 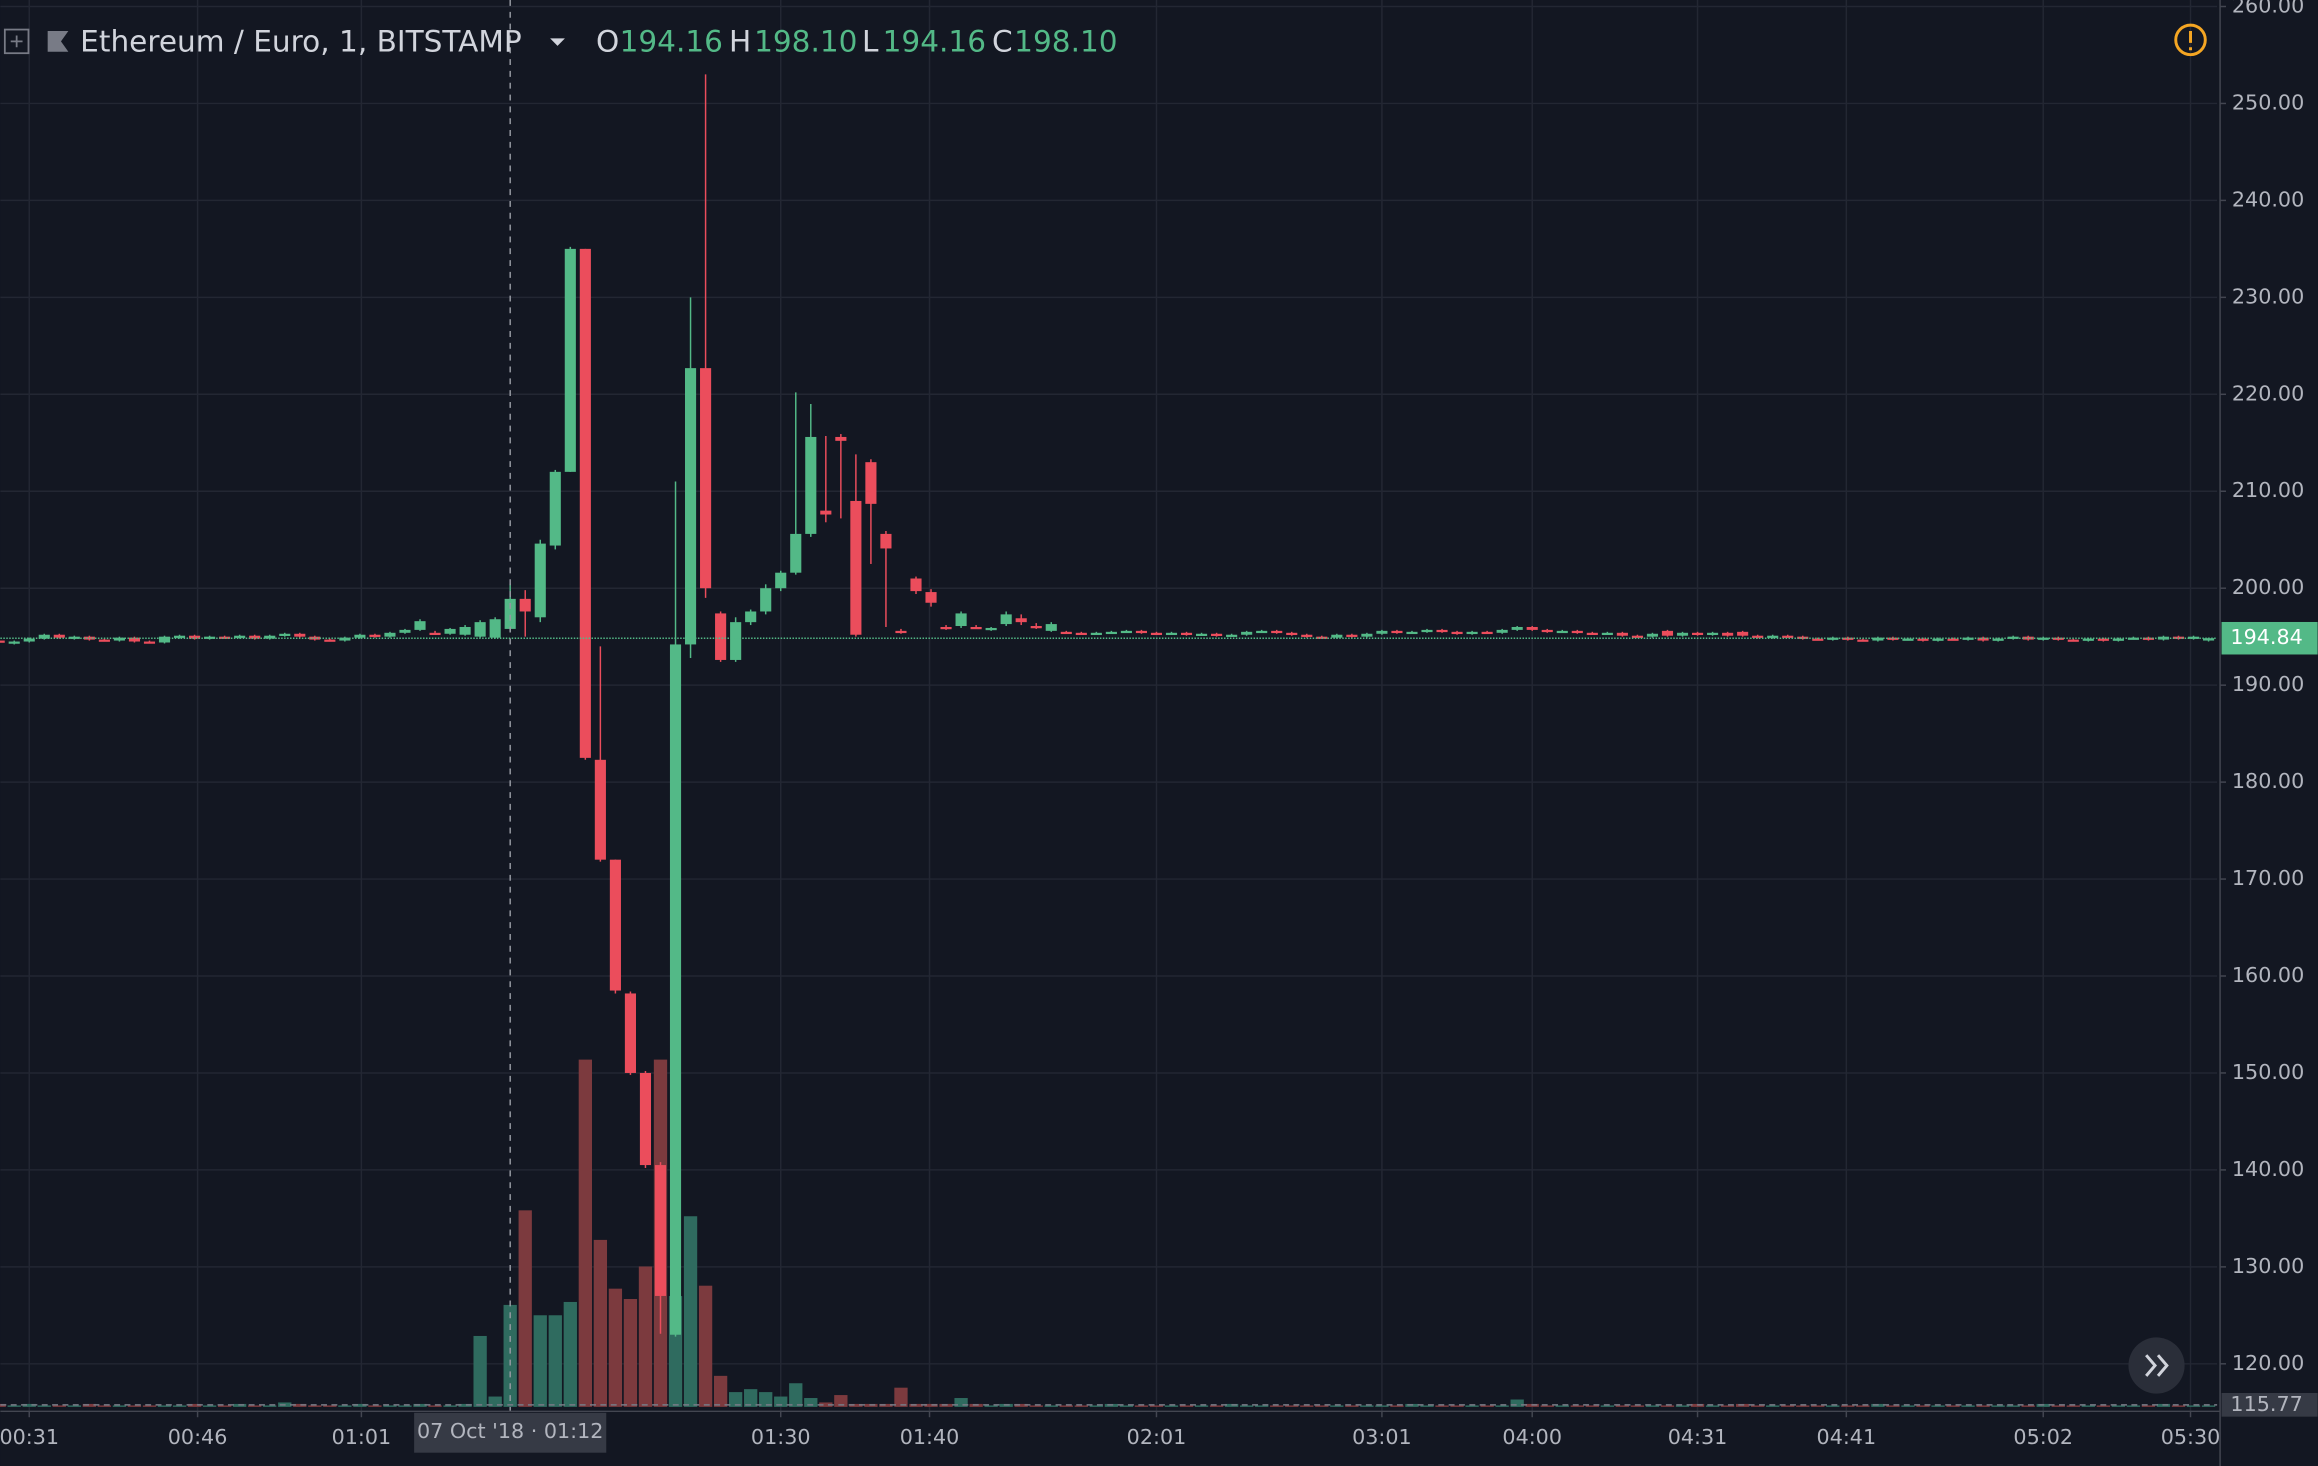 I want to click on warning-icon, so click(x=2190, y=40).